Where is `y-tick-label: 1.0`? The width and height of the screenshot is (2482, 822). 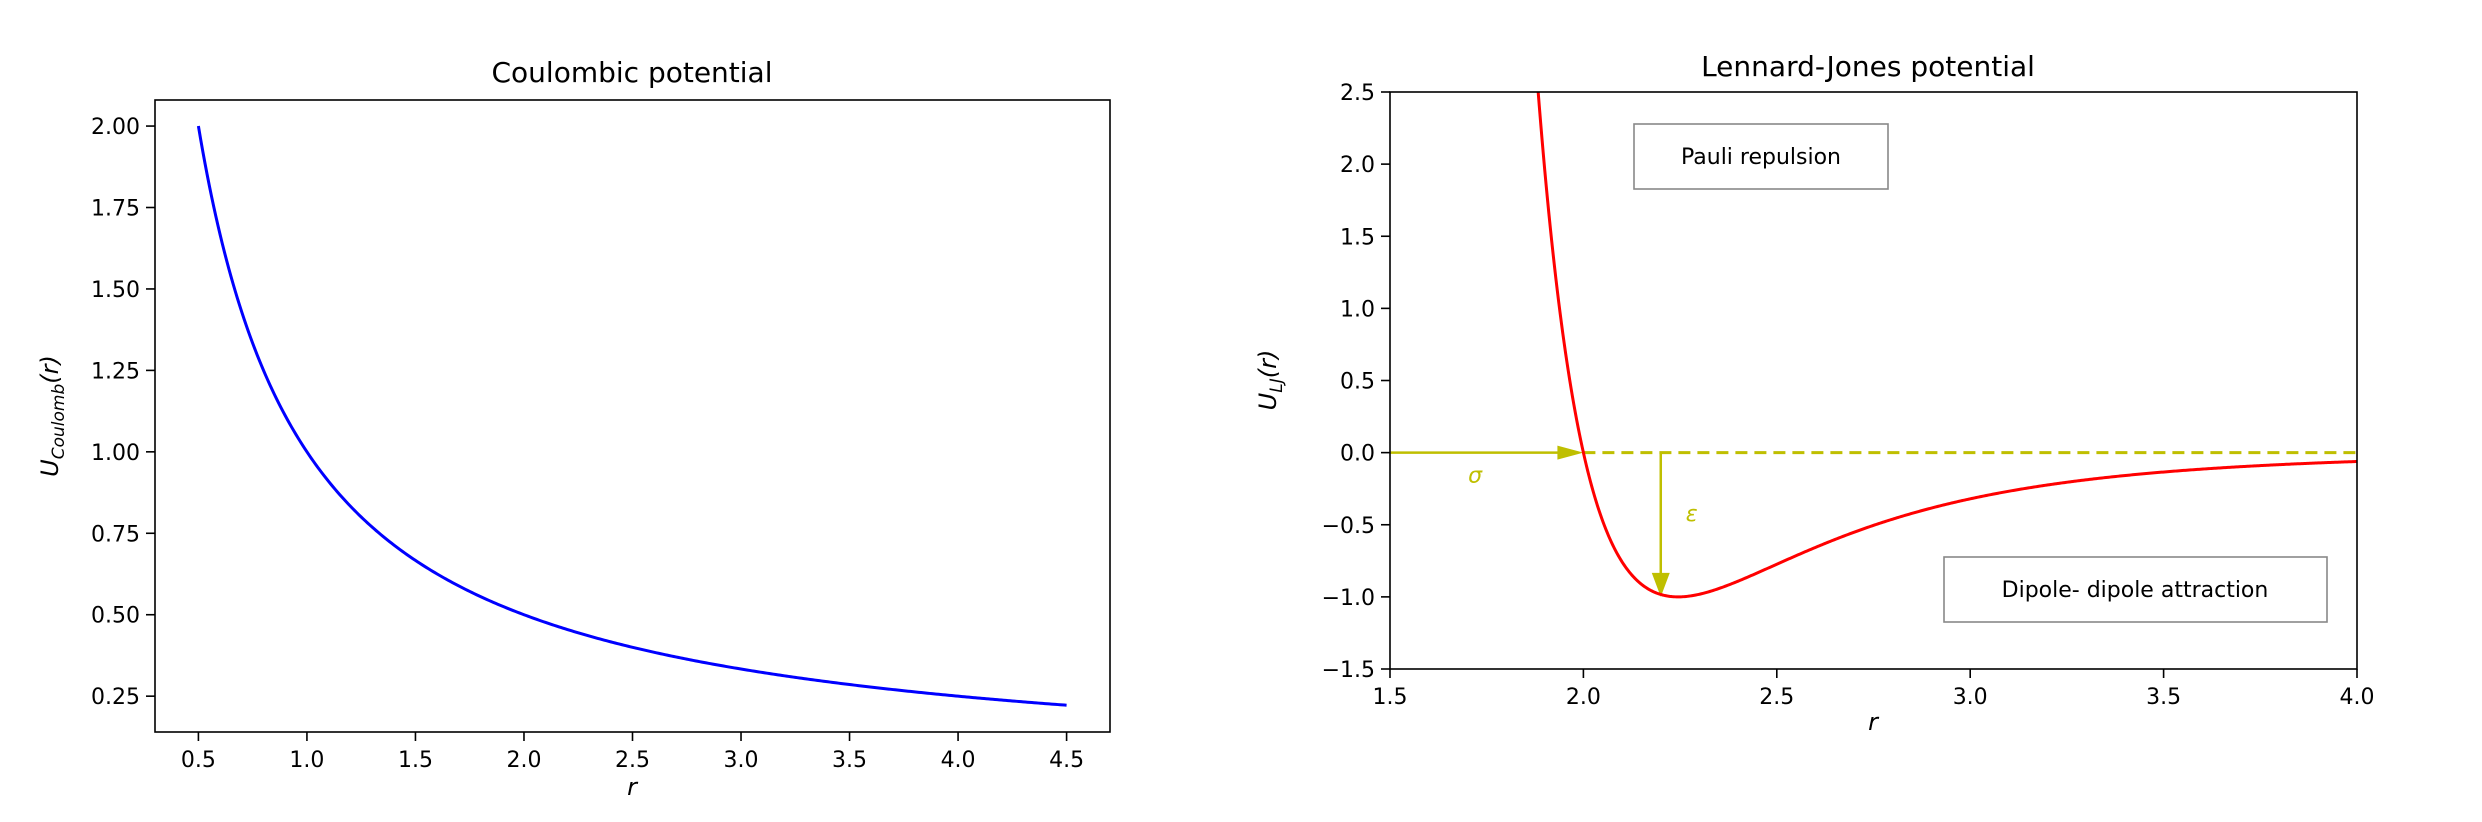
y-tick-label: 1.0 is located at coordinates (1357, 309).